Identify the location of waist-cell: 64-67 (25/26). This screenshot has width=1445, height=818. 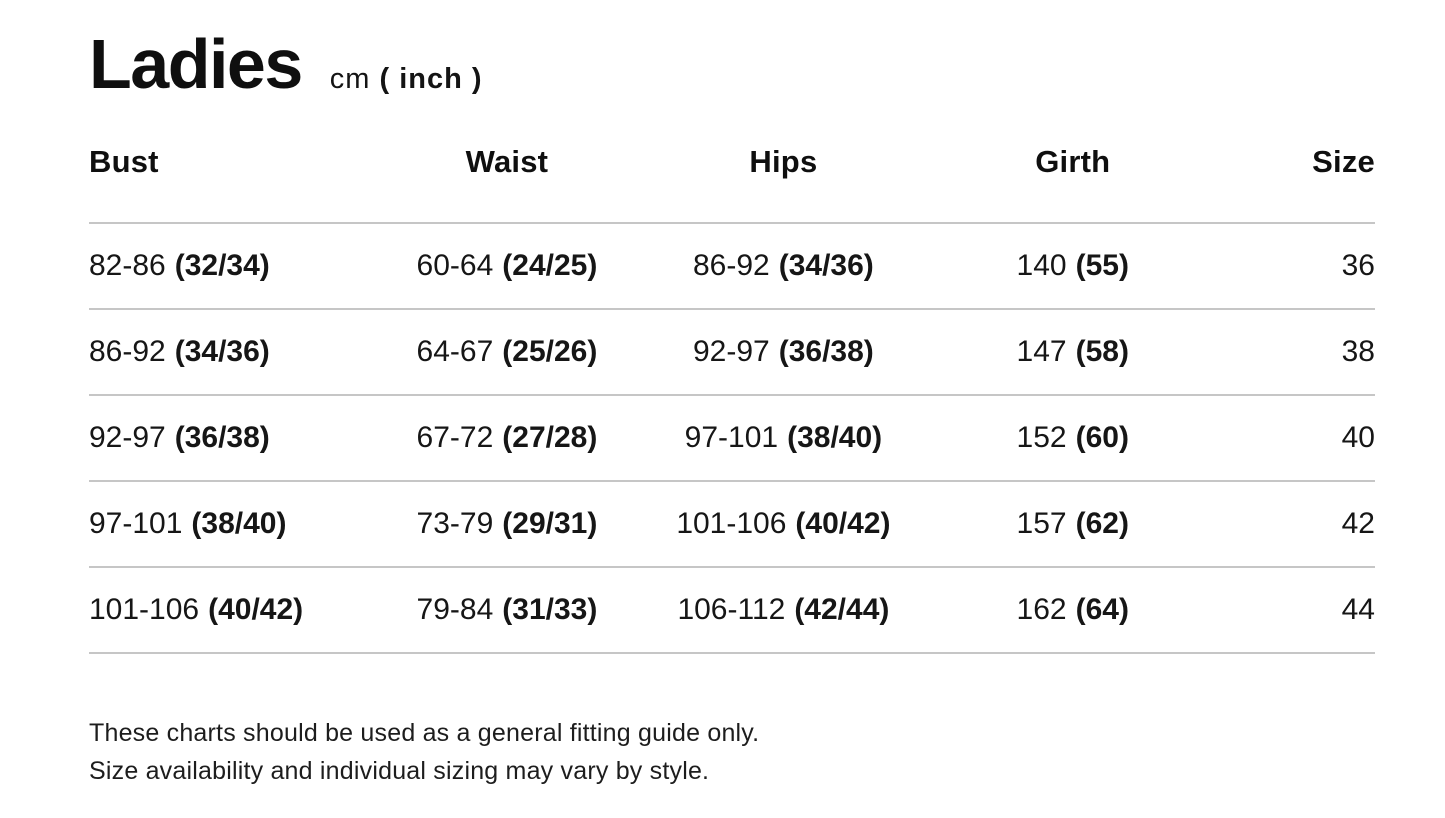
(507, 352).